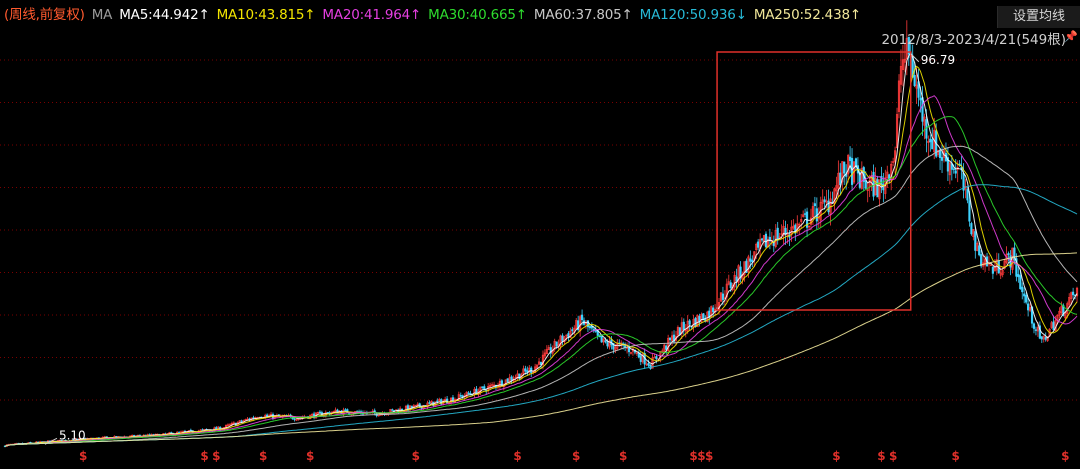  Describe the element at coordinates (807, 15) in the screenshot. I see `legend-item-ma250: MA250:52.438↑` at that location.